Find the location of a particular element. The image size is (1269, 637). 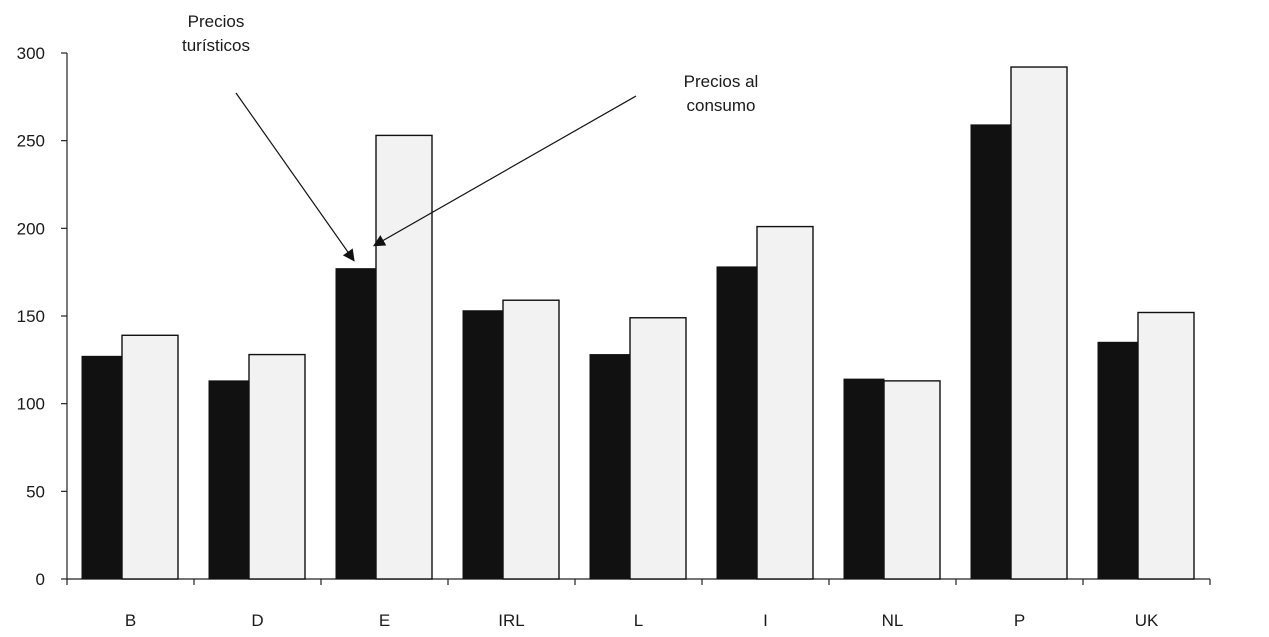

x-category-label: B is located at coordinates (130, 620).